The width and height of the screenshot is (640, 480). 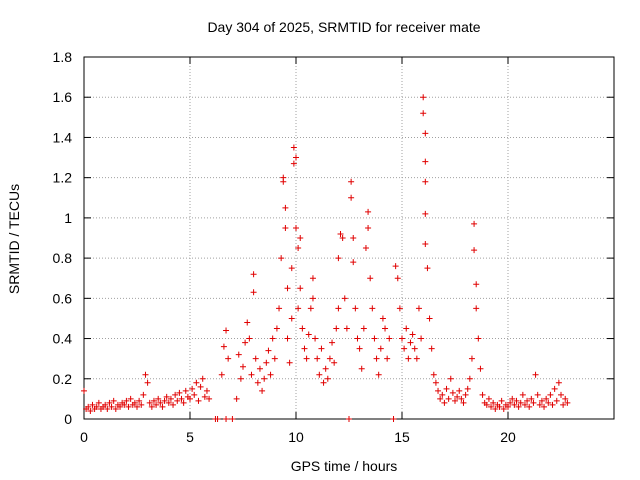 What do you see at coordinates (63, 178) in the screenshot?
I see `y-tick-label: 1.2` at bounding box center [63, 178].